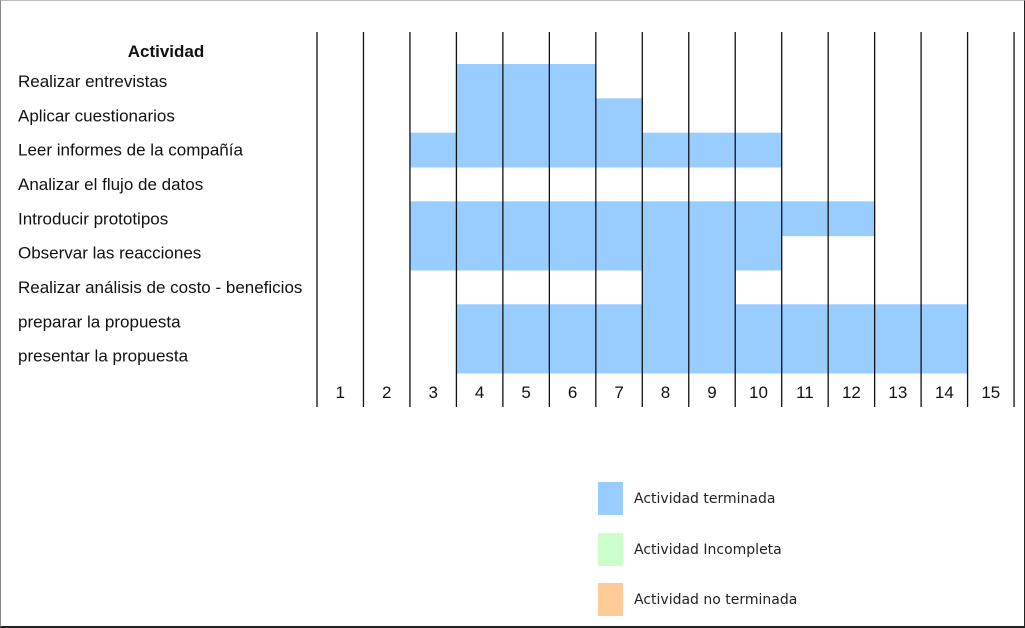 The height and width of the screenshot is (628, 1025). I want to click on period-tick-label: 4, so click(479, 392).